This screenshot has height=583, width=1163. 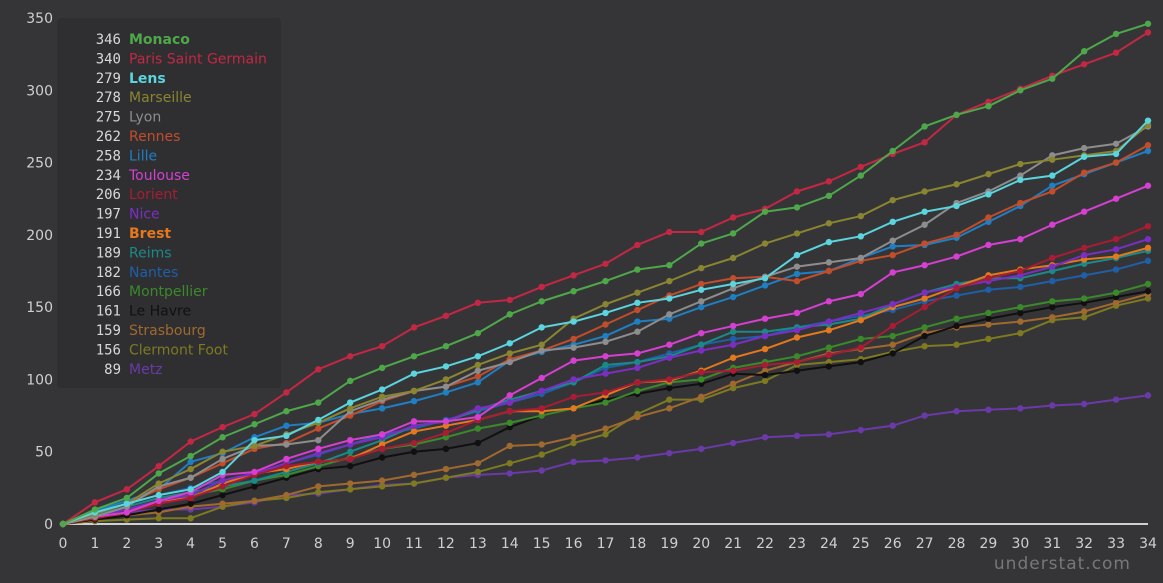 What do you see at coordinates (160, 98) in the screenshot?
I see `legend-team-name: Marseille` at bounding box center [160, 98].